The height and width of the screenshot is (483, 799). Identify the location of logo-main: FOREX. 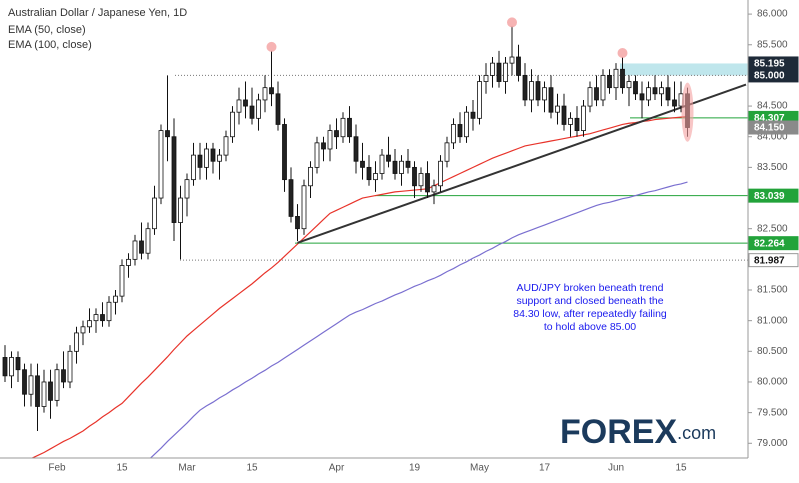
(618, 432).